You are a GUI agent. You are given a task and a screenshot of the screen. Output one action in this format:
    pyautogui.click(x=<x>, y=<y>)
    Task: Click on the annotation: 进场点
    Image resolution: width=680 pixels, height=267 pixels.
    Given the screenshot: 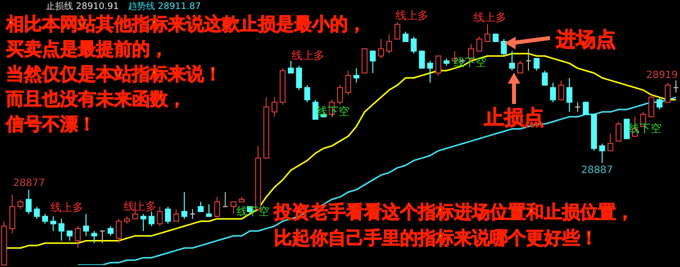 What is the action you would take?
    pyautogui.click(x=585, y=39)
    